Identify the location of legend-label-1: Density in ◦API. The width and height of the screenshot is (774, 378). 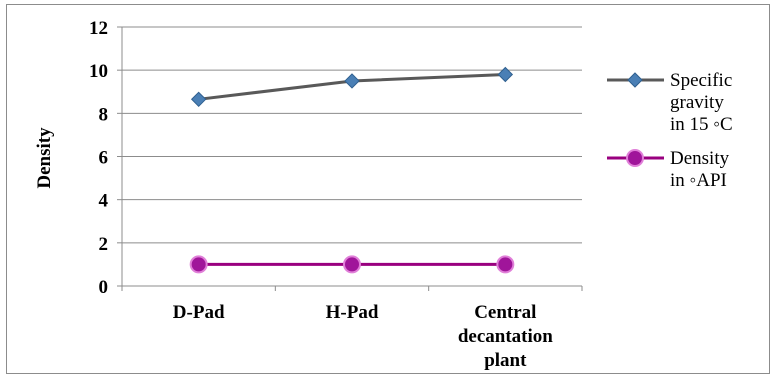
(700, 169).